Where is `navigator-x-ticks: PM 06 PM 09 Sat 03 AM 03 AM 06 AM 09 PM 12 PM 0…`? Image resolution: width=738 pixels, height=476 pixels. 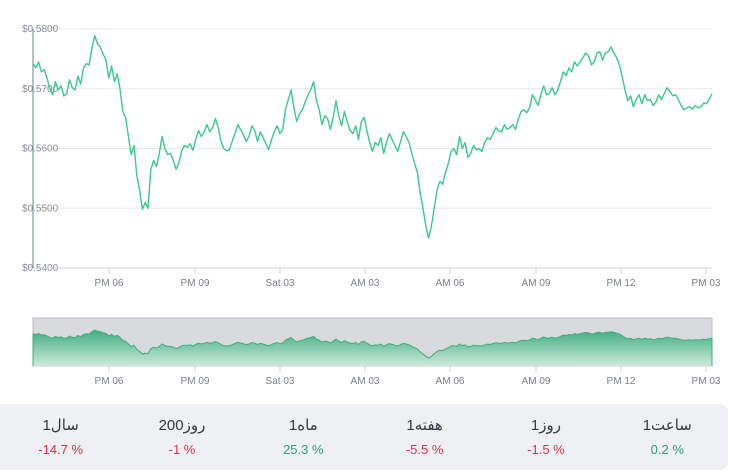 navigator-x-ticks: PM 06 PM 09 Sat 03 AM 03 AM 06 AM 09 PM 12 PM 0… is located at coordinates (408, 376).